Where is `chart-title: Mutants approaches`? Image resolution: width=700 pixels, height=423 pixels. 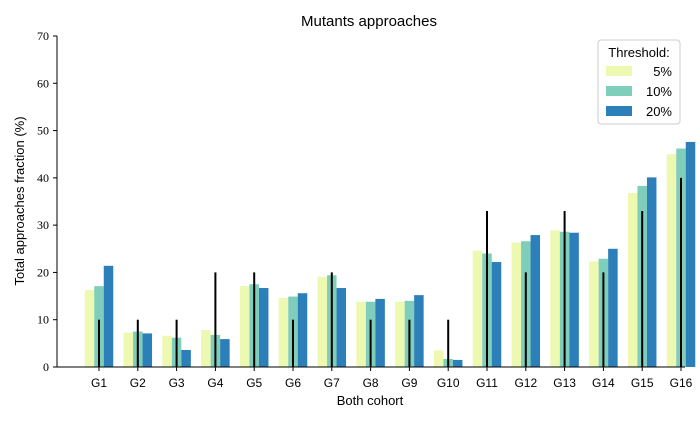
chart-title: Mutants approaches is located at coordinates (369, 21).